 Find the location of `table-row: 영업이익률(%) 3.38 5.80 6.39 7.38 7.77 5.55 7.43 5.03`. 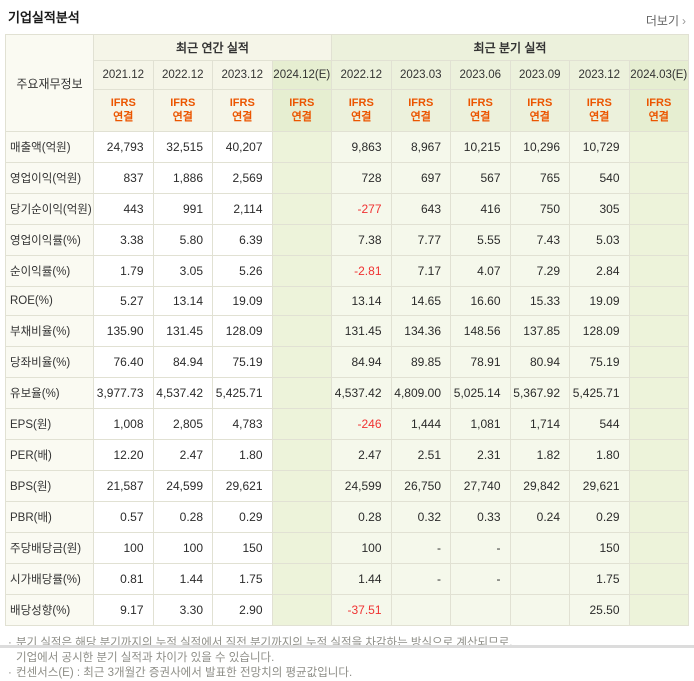

table-row: 영업이익률(%) 3.38 5.80 6.39 7.38 7.77 5.55 7.43 5.03 is located at coordinates (347, 240).